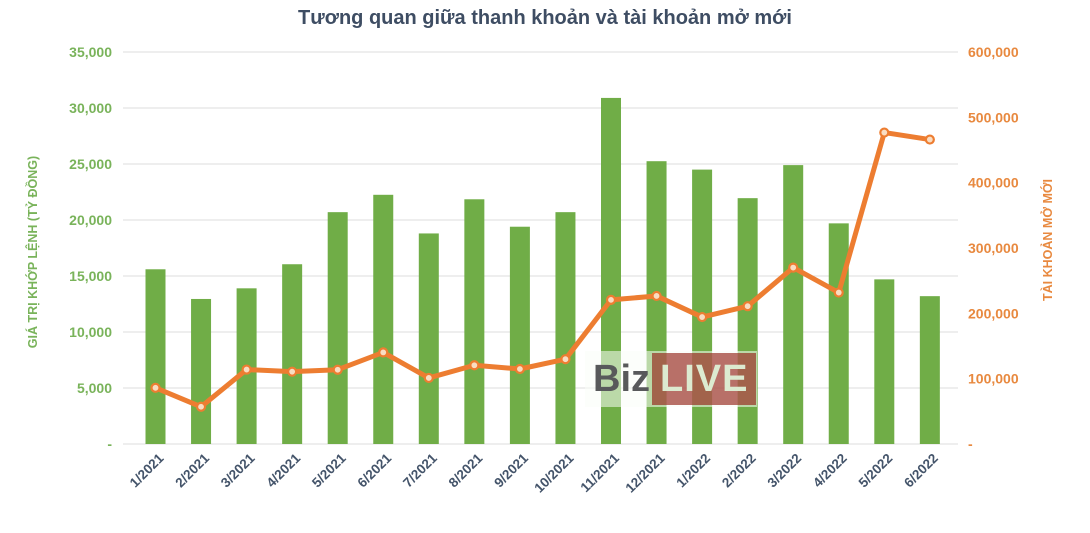 The width and height of the screenshot is (1090, 533). I want to click on x-axis-label-3/2021: 3/2021, so click(238, 470).